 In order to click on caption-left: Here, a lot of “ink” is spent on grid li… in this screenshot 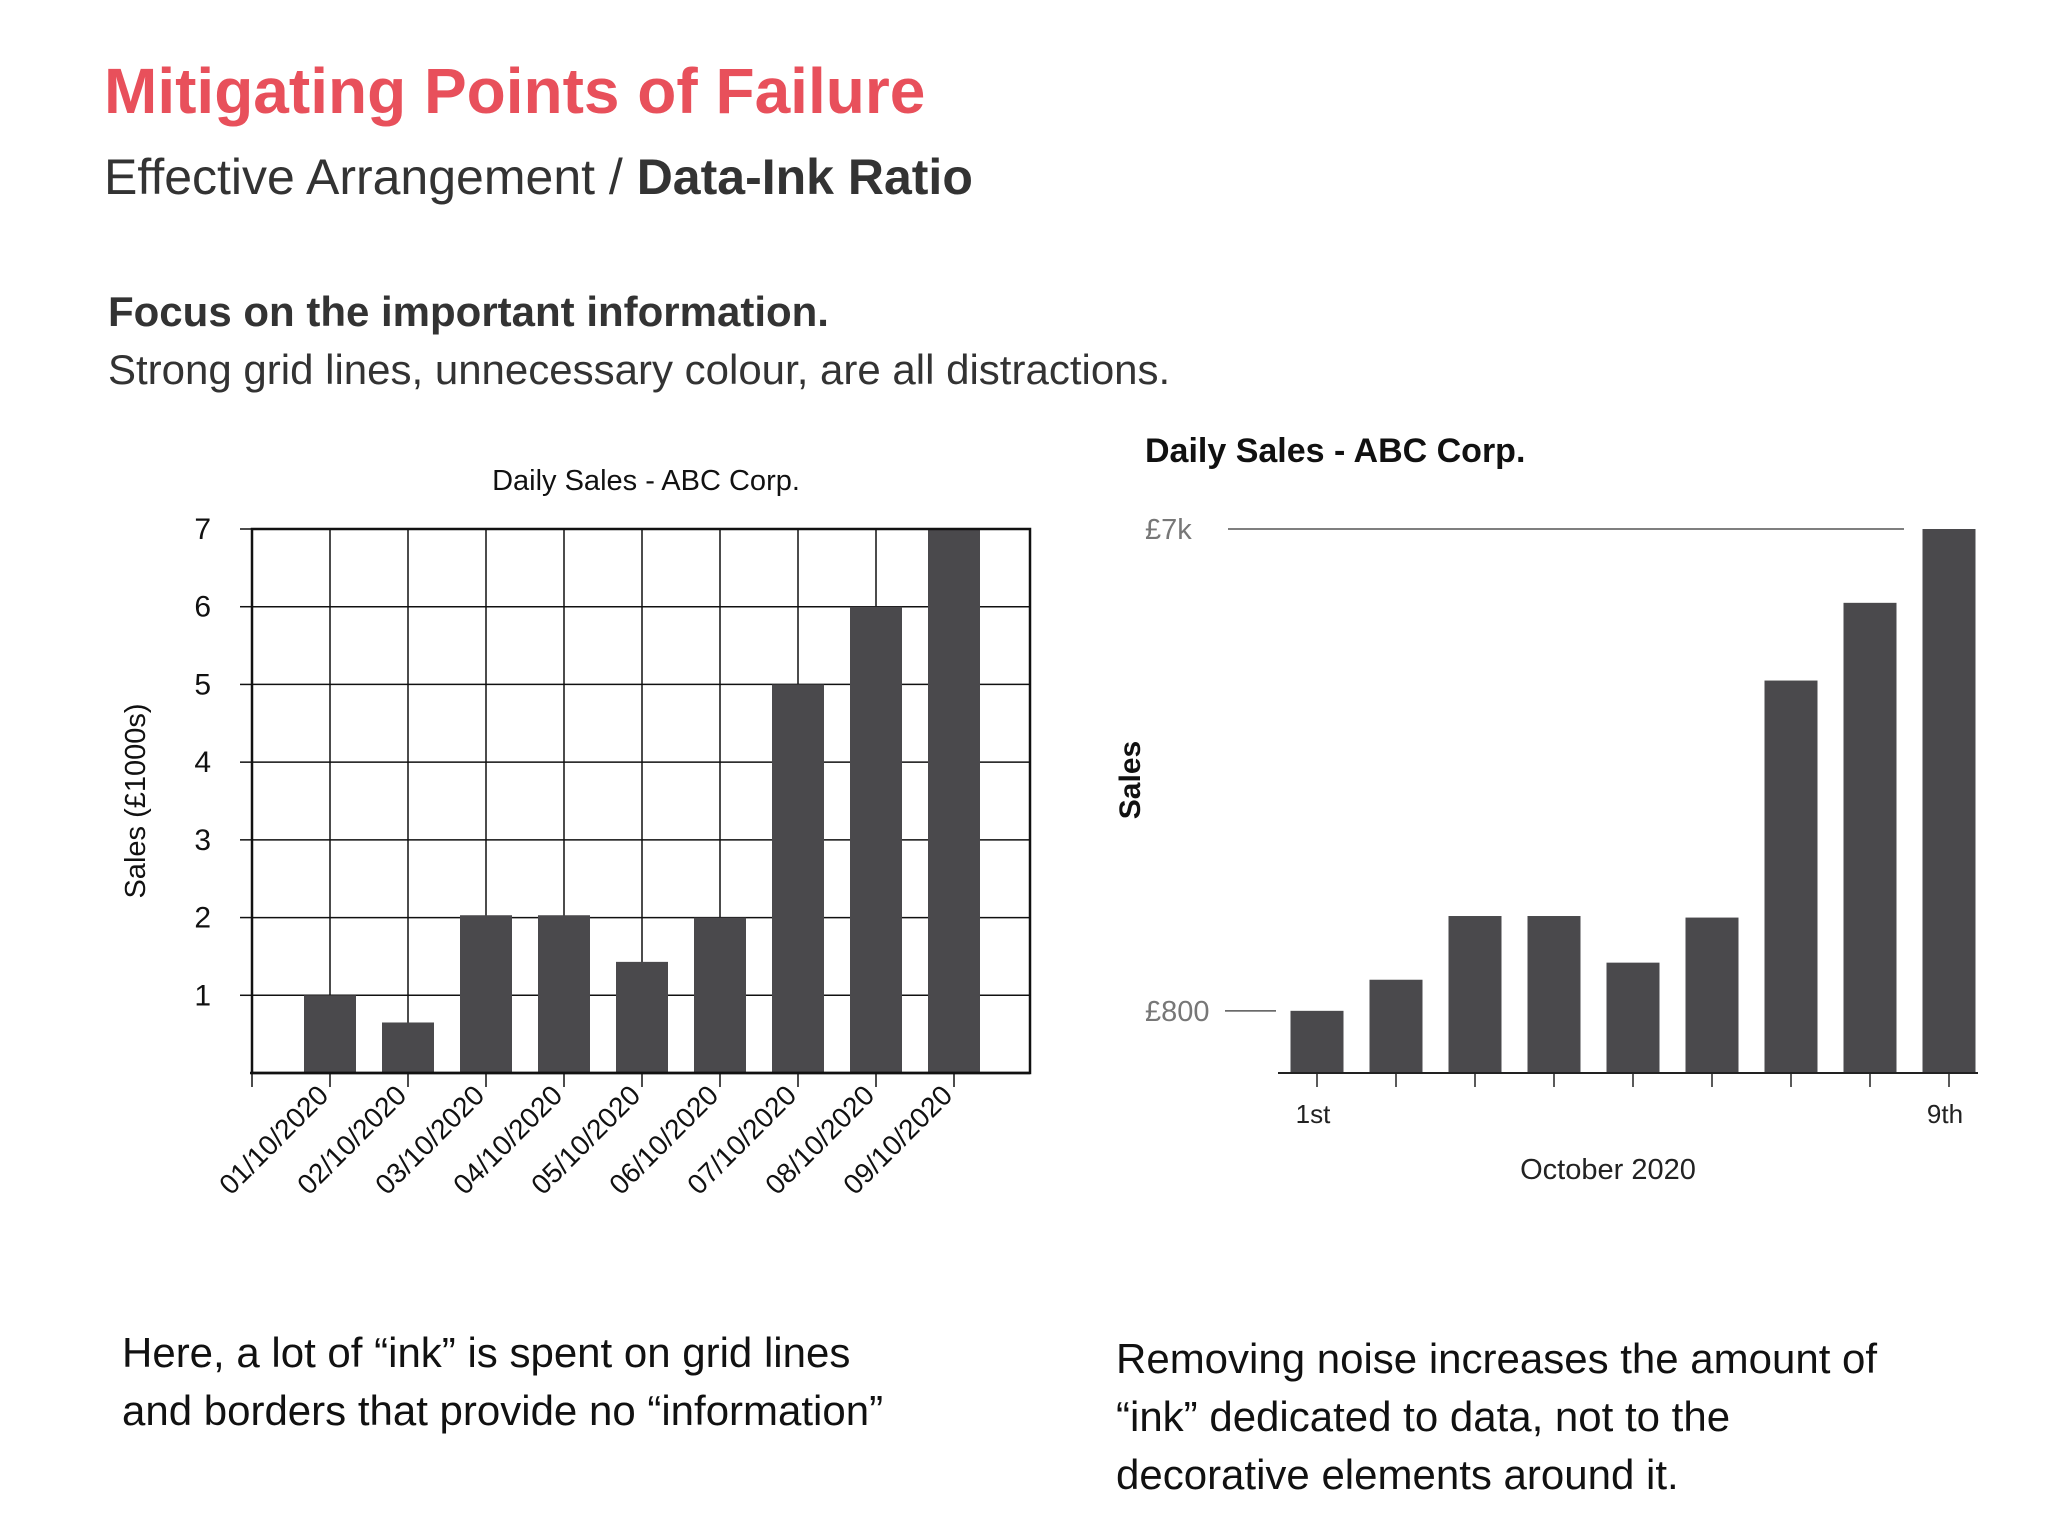, I will do `click(502, 1382)`.